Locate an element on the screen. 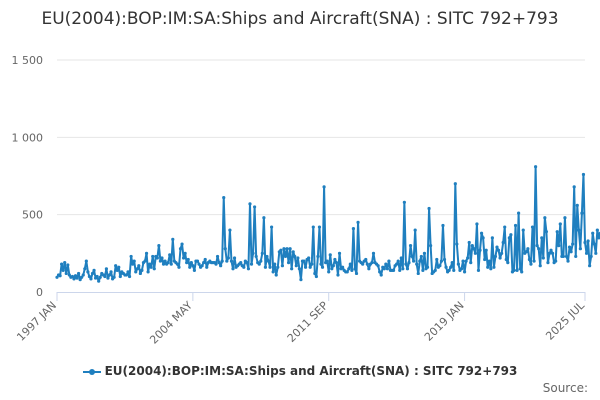 The height and width of the screenshot is (400, 600). credits-source: Source: is located at coordinates (565, 388).